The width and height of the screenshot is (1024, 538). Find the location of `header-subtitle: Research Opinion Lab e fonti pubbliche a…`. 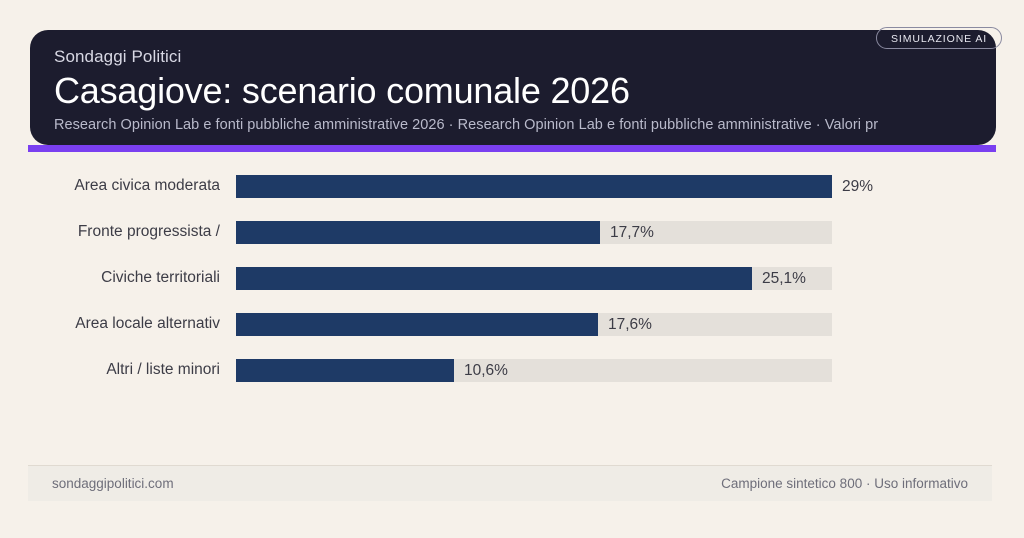

header-subtitle: Research Opinion Lab e fonti pubbliche a… is located at coordinates (466, 125).